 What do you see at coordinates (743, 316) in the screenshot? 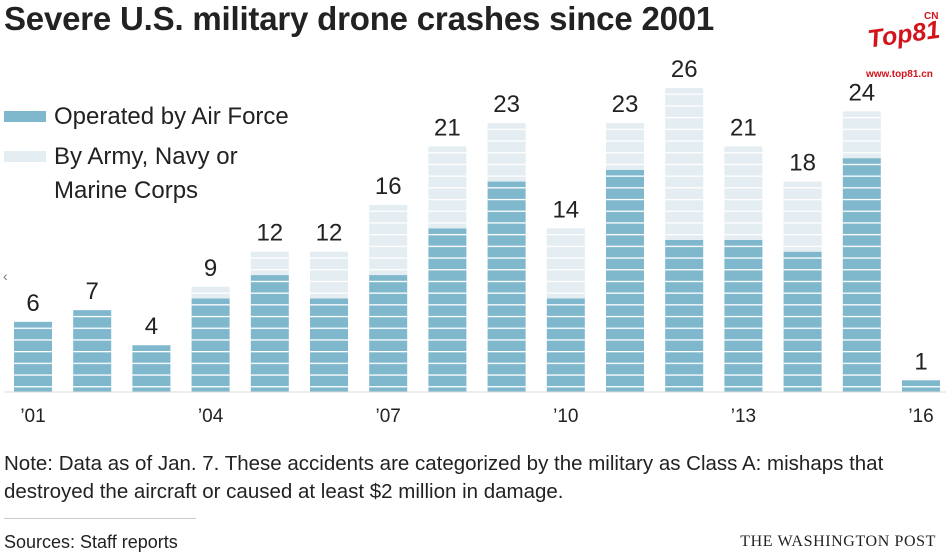
I see `bar-stripes-operated-by-air-force-2013` at bounding box center [743, 316].